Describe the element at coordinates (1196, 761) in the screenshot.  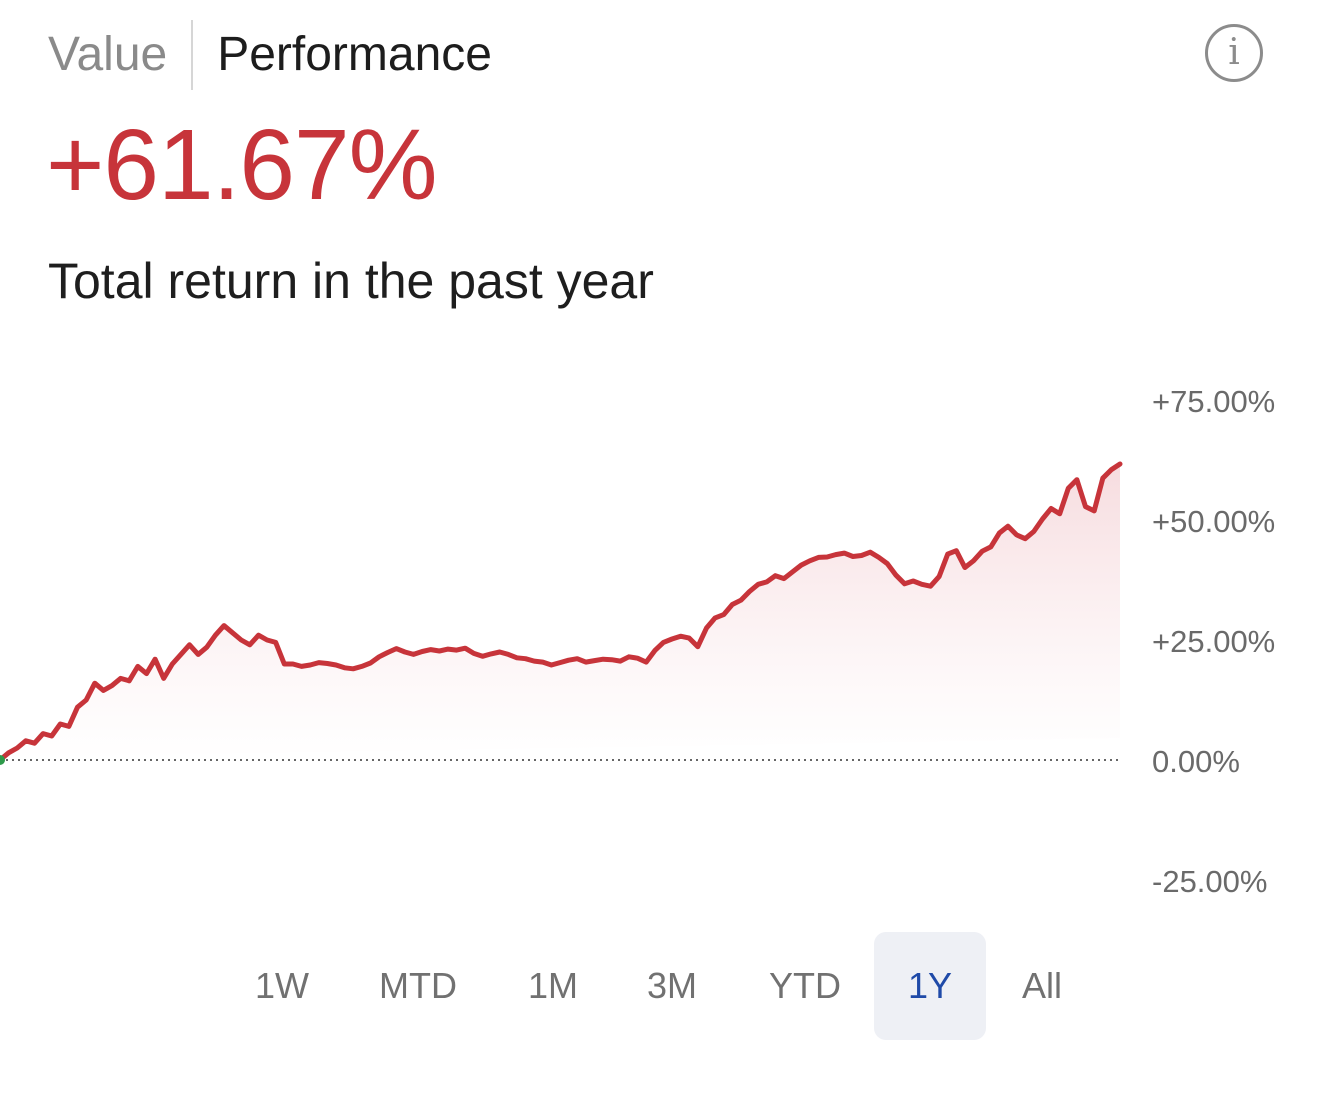
I see `y-tick-label: 0.00%` at that location.